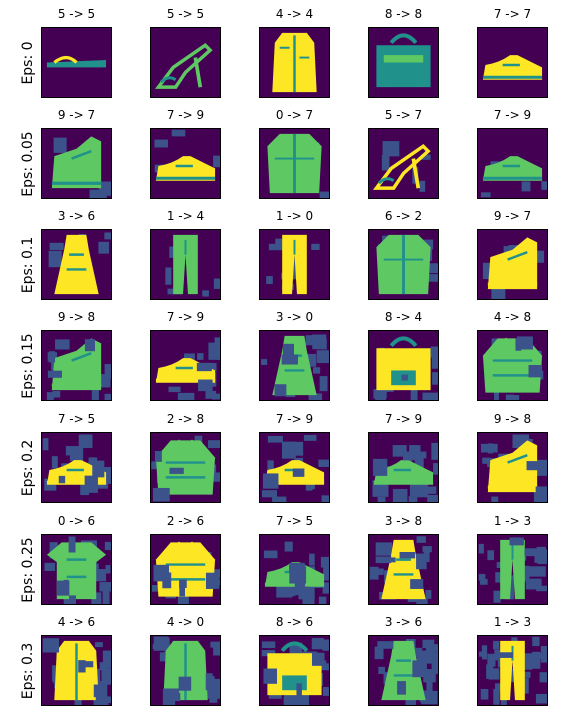  Describe the element at coordinates (294, 14) in the screenshot. I see `prediction-title: 4 -> 4` at that location.